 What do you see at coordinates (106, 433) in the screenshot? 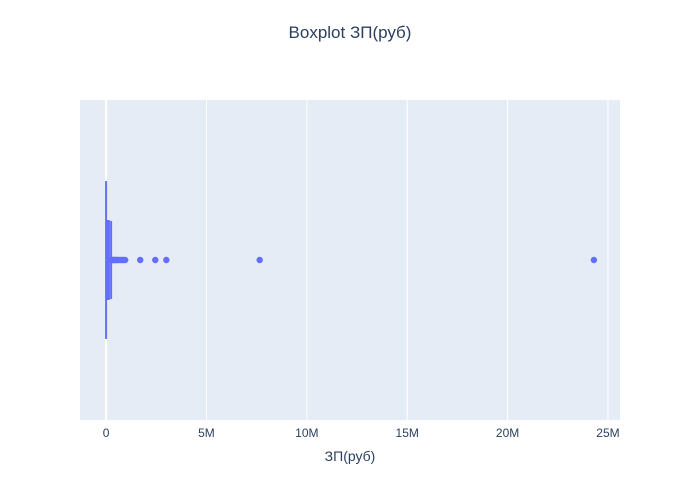
I see `x-tick-label: 0` at bounding box center [106, 433].